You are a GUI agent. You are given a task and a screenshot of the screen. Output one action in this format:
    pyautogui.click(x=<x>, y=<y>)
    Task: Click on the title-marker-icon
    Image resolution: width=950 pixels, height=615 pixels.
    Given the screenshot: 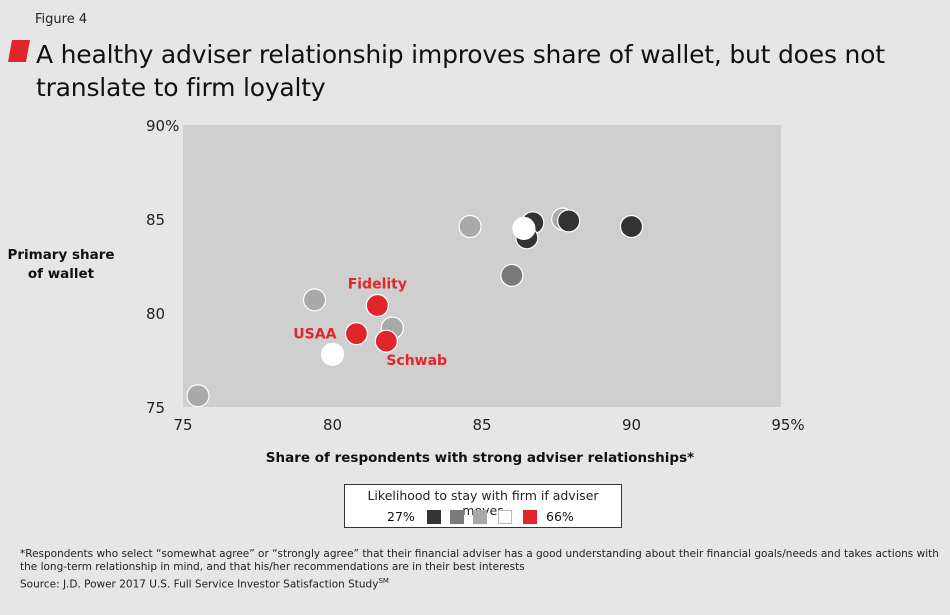 What is the action you would take?
    pyautogui.click(x=19, y=51)
    